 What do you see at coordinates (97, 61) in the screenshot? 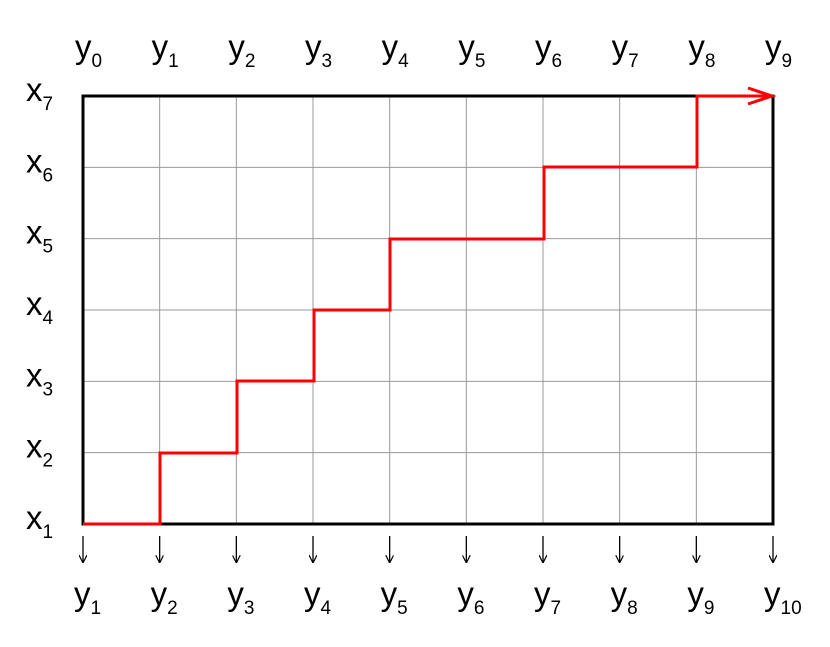
I see `top-label-index: 0` at bounding box center [97, 61].